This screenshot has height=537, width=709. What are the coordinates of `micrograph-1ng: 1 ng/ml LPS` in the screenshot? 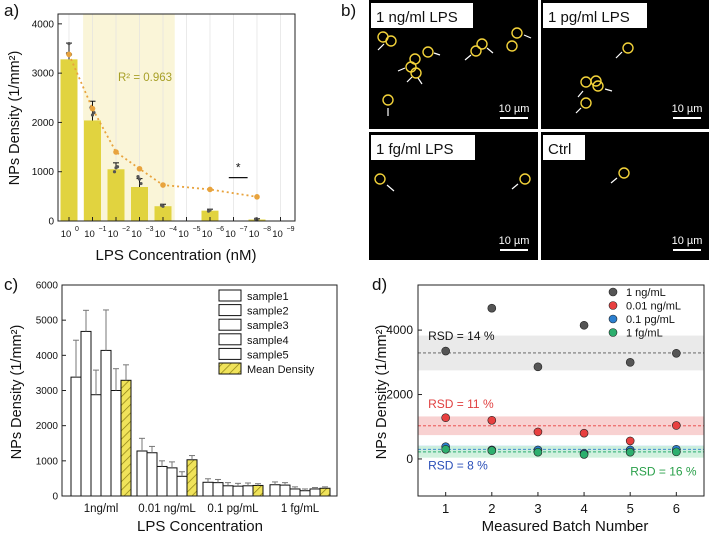 It's located at (453, 64).